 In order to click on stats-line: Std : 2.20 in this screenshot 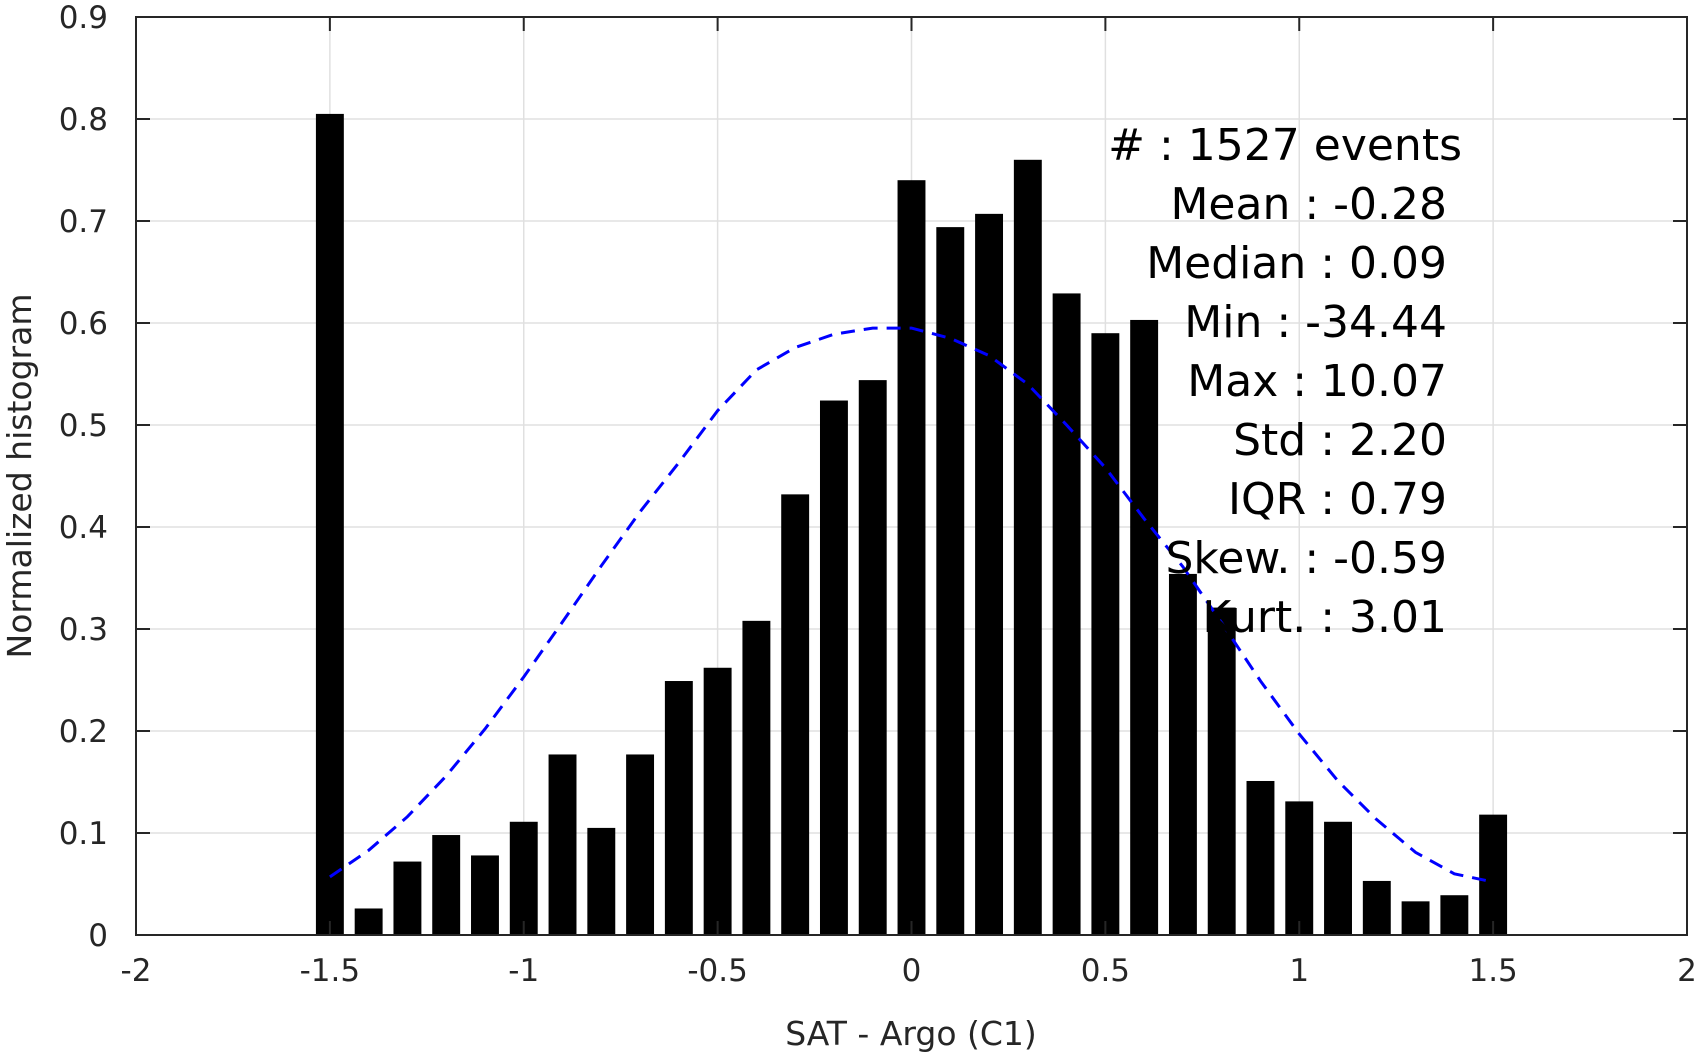, I will do `click(1340, 440)`.